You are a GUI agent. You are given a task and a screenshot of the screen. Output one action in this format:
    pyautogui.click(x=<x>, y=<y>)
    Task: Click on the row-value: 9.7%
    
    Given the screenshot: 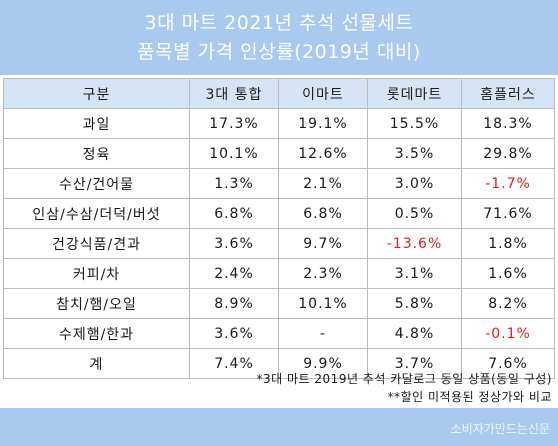 What is the action you would take?
    pyautogui.click(x=323, y=243)
    